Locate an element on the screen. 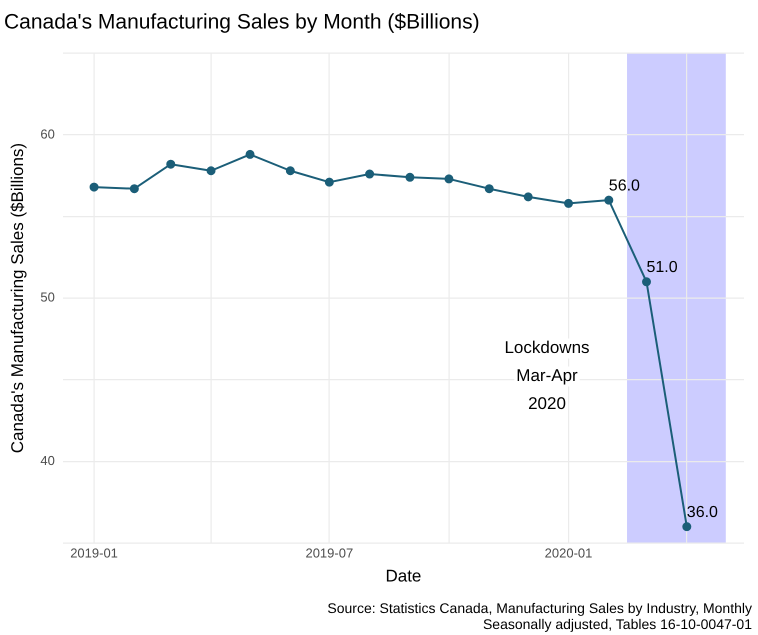 Image resolution: width=758 pixels, height=635 pixels. x-tick-label: 2020-01 is located at coordinates (568, 552).